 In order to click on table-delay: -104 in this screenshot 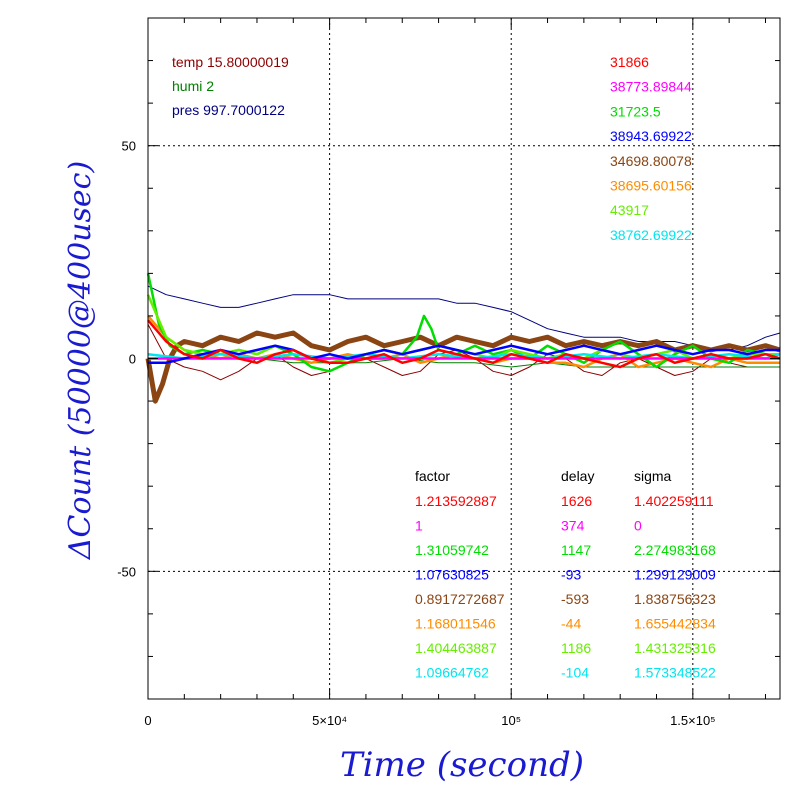, I will do `click(575, 673)`.